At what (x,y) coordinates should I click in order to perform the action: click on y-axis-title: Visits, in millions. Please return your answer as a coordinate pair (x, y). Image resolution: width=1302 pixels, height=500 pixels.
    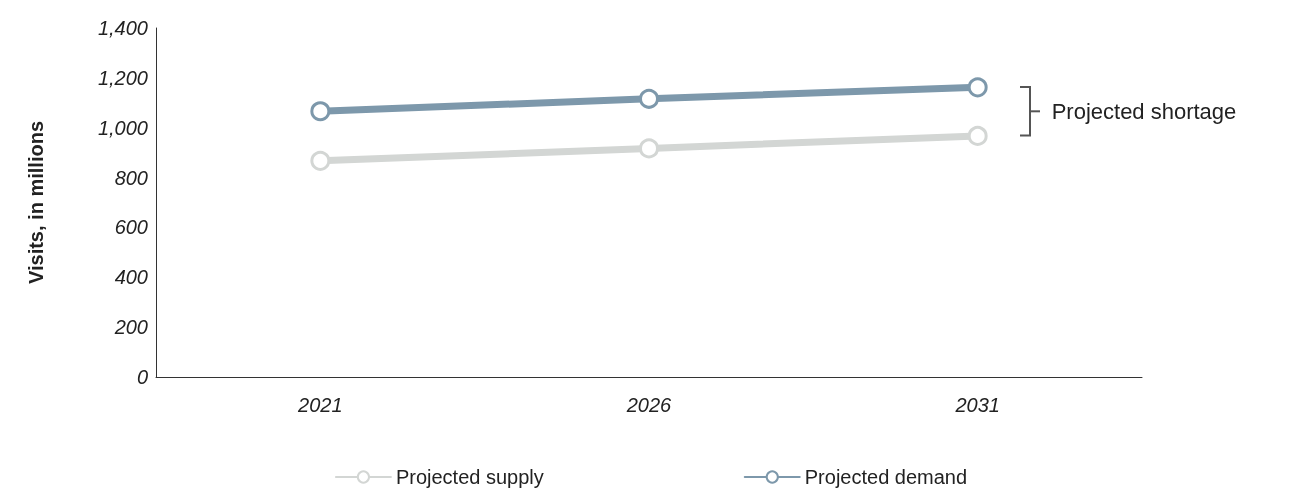
    Looking at the image, I should click on (36, 202).